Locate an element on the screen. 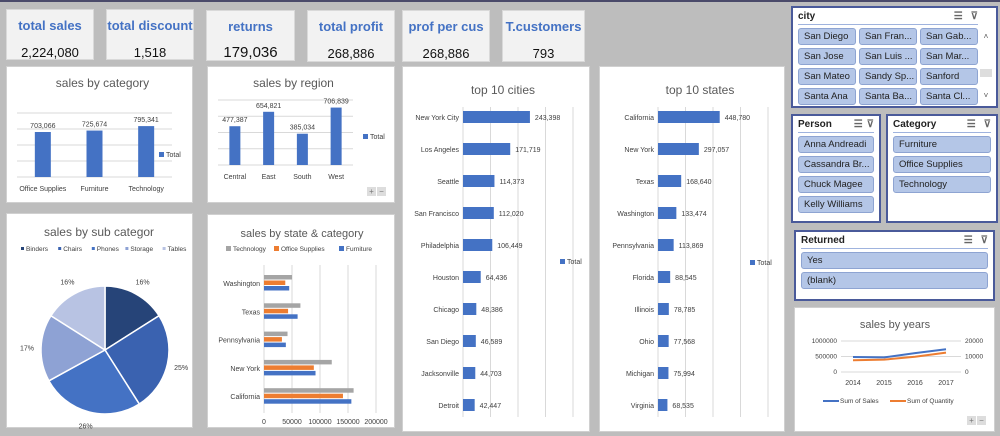 The image size is (1000, 436). slicer-title: Category is located at coordinates (915, 124).